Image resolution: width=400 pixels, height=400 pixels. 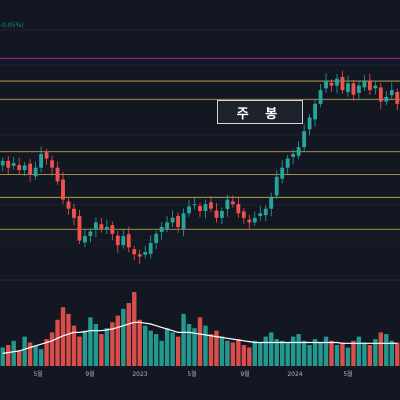 I want to click on volume-moving-average, so click(x=200, y=337).